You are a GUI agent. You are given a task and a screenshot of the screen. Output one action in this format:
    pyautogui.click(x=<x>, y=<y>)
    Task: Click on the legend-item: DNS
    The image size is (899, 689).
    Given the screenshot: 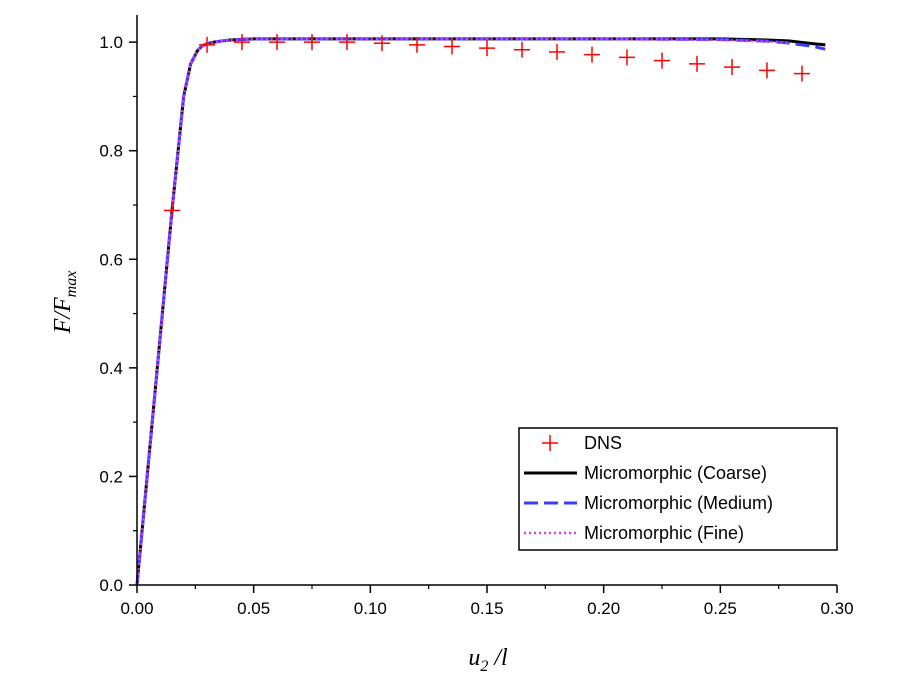 What is the action you would take?
    pyautogui.click(x=582, y=443)
    